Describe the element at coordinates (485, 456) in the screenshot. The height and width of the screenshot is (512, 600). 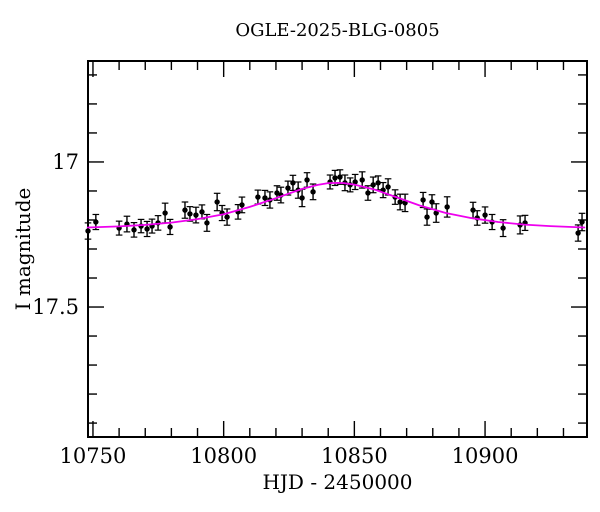
I see `x-tick-label: 10900` at that location.